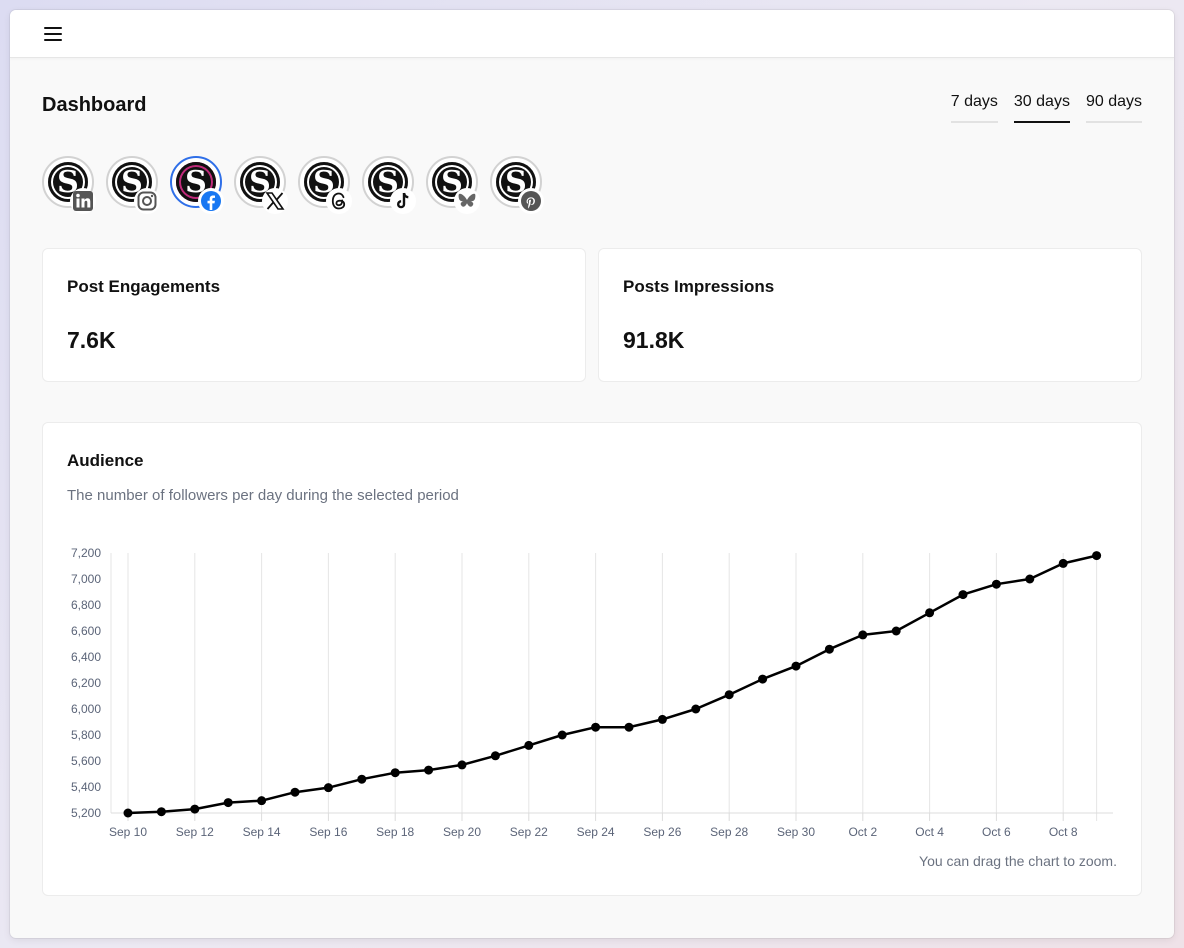 This screenshot has width=1184, height=948. I want to click on account-bluesky: S, so click(453, 185).